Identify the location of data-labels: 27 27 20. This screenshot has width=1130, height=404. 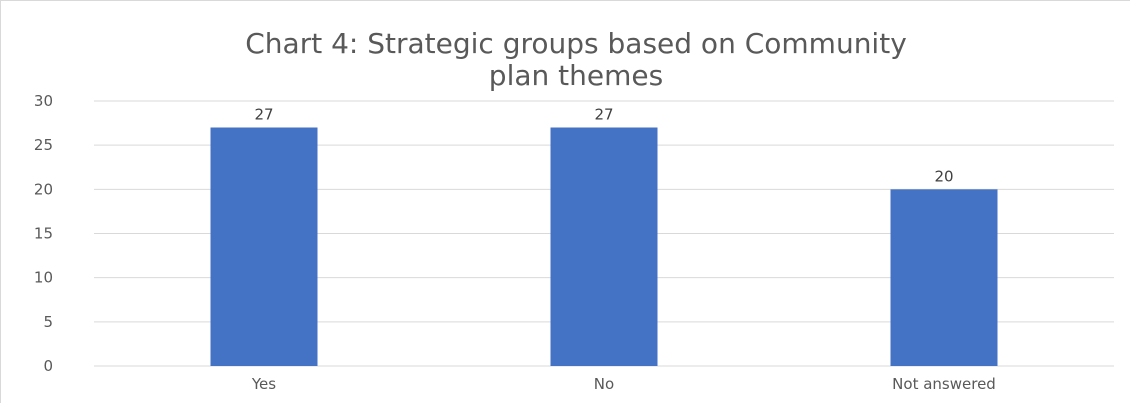
(603, 146).